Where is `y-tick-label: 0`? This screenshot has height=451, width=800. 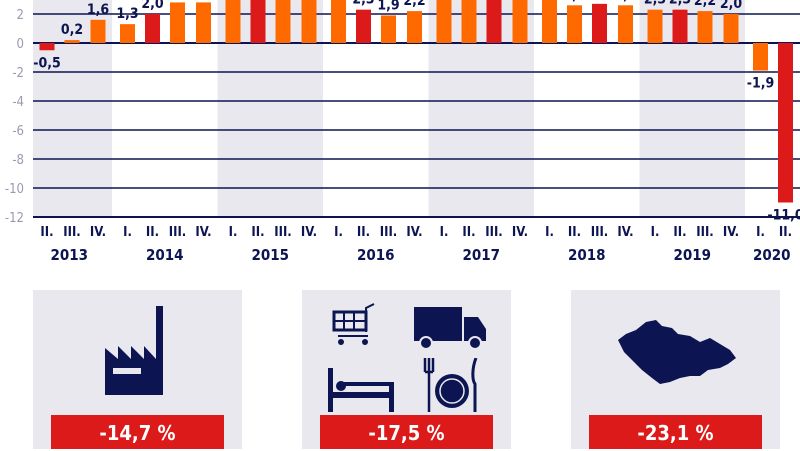
y-tick-label: 0 is located at coordinates (20, 44).